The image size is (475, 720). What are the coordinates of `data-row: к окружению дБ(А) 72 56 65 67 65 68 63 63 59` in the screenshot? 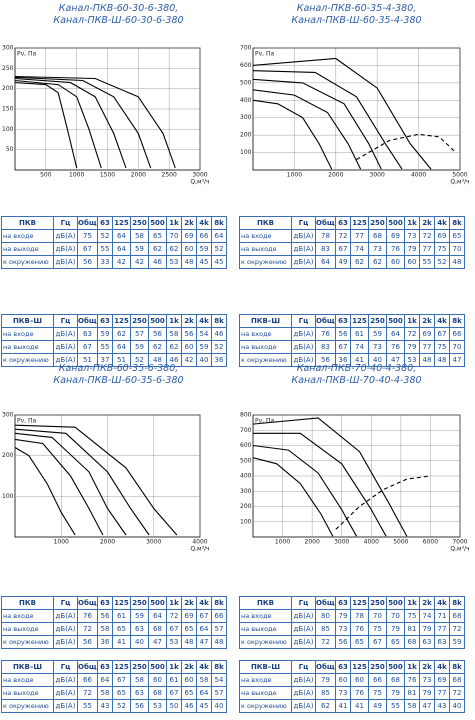 It's located at (352, 642).